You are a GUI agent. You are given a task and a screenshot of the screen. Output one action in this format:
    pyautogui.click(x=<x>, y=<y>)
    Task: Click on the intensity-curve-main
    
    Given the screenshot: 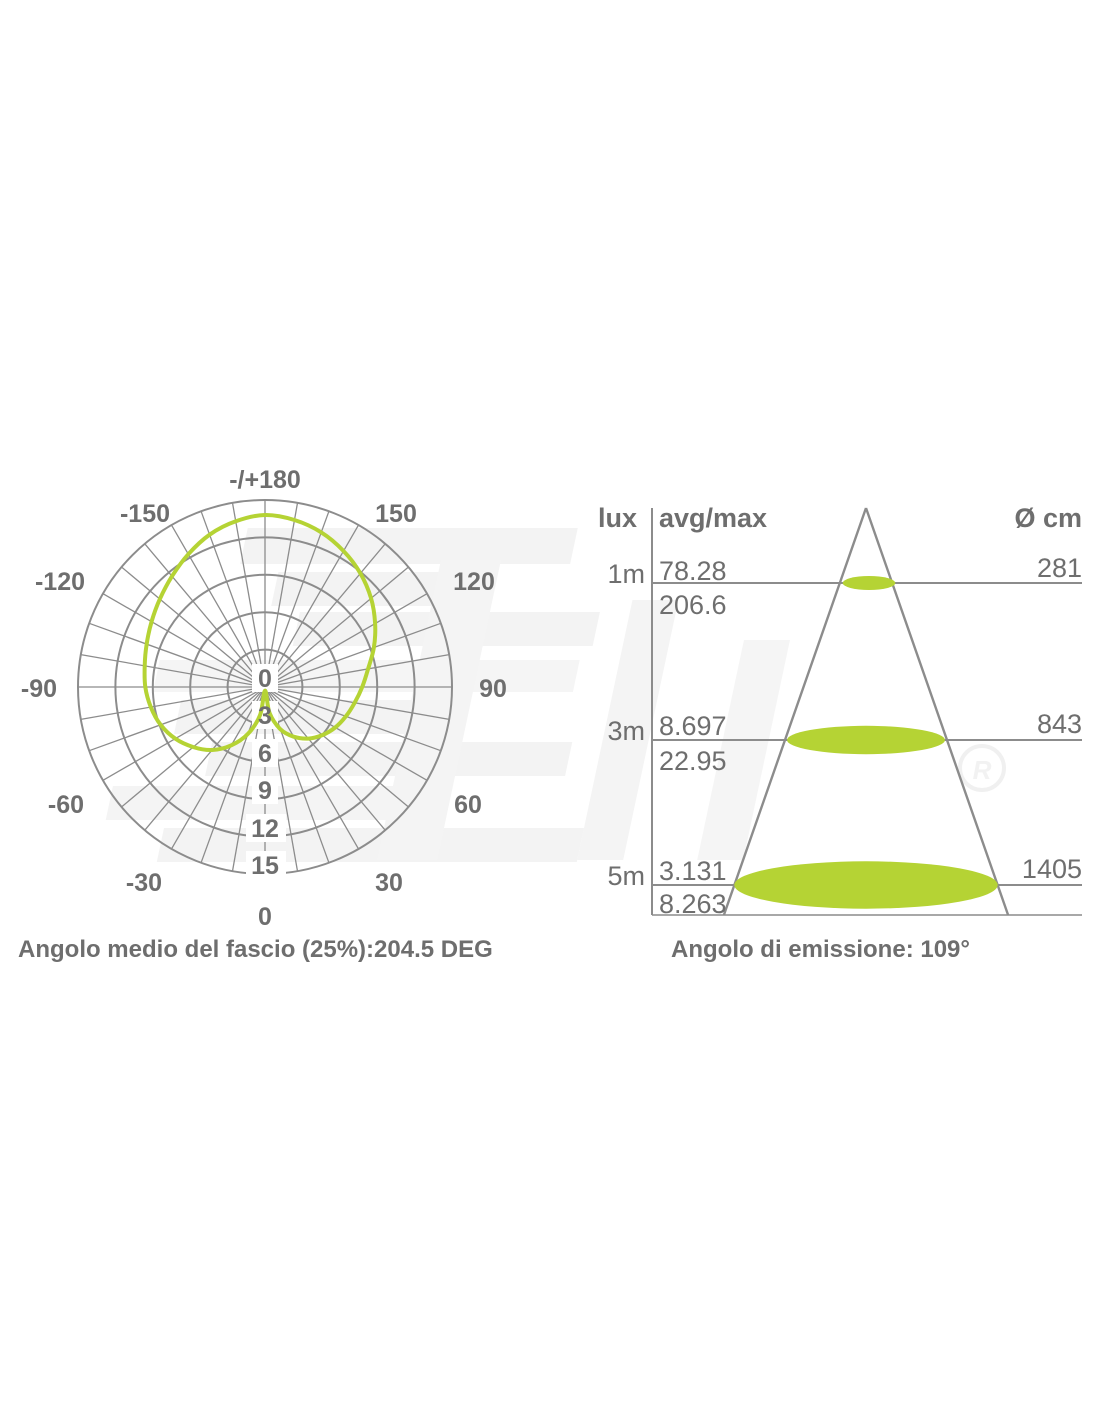 What is the action you would take?
    pyautogui.click(x=260, y=632)
    